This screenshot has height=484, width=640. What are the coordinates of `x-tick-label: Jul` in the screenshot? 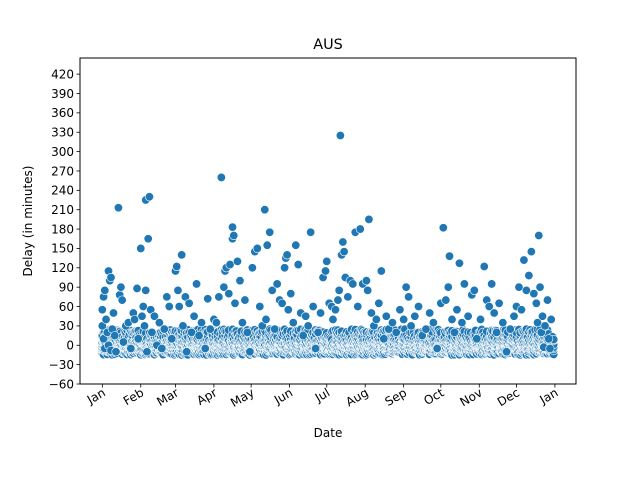 It's located at (322, 395).